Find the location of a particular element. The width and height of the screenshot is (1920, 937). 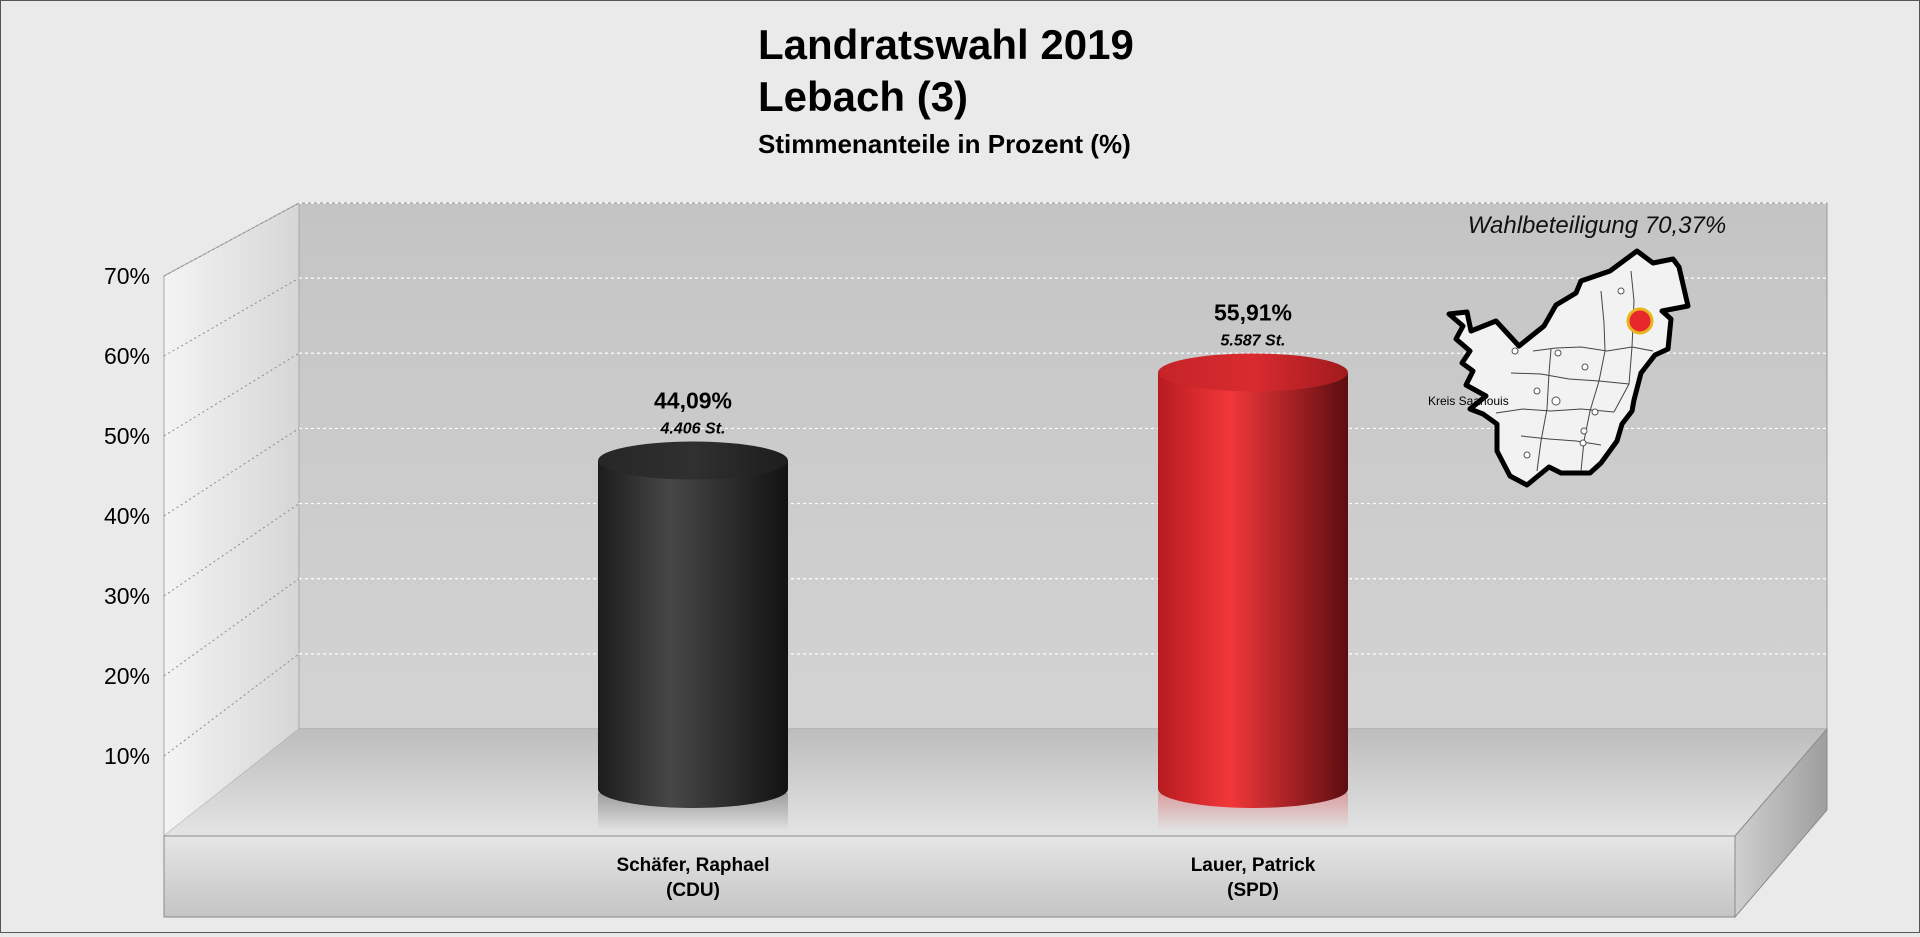

y-tick-label: 70% is located at coordinates (127, 276).